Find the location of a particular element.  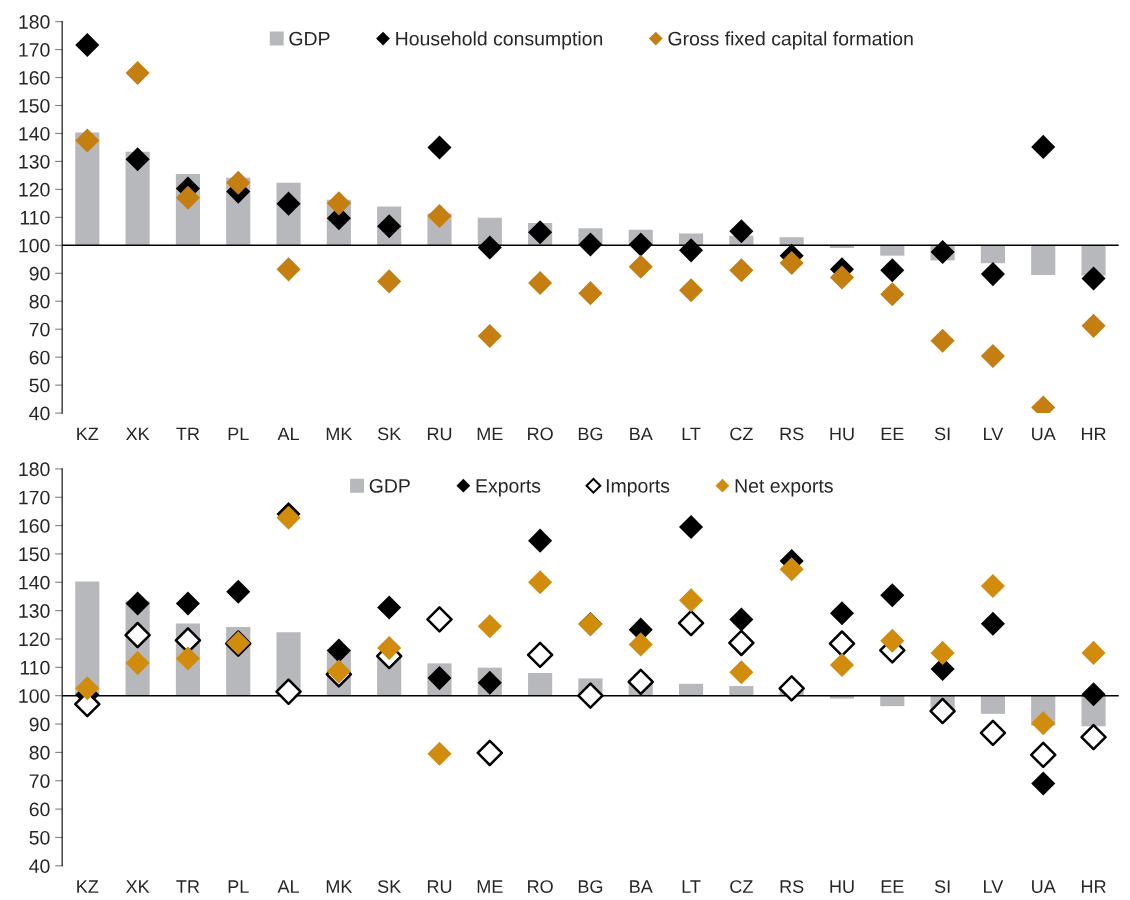

legend-label: Exports is located at coordinates (508, 488).